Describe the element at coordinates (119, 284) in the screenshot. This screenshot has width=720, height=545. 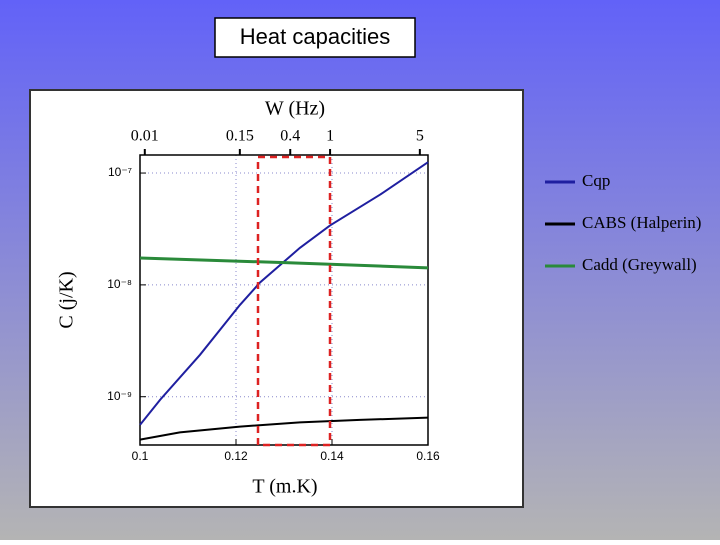
I see `y-tick-label: 10⁻⁸` at that location.